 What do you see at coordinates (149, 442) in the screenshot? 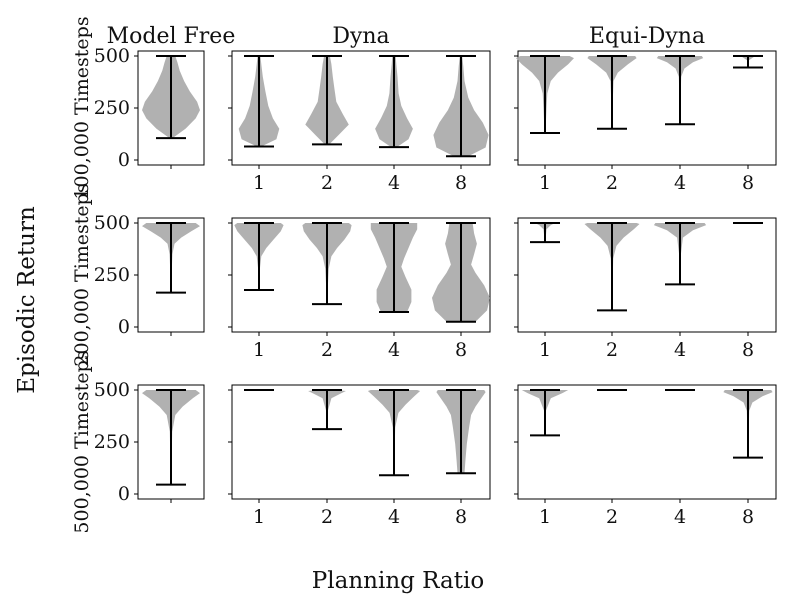
I see `panel-model_free-row-3: 0 250 500` at bounding box center [149, 442].